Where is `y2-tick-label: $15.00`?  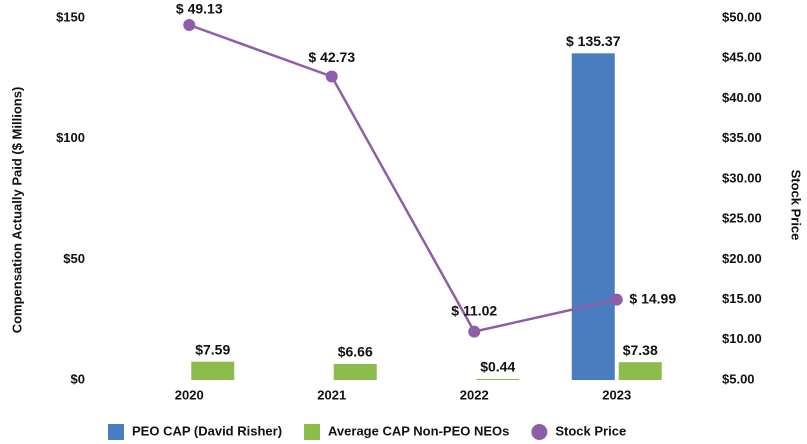
y2-tick-label: $15.00 is located at coordinates (742, 298).